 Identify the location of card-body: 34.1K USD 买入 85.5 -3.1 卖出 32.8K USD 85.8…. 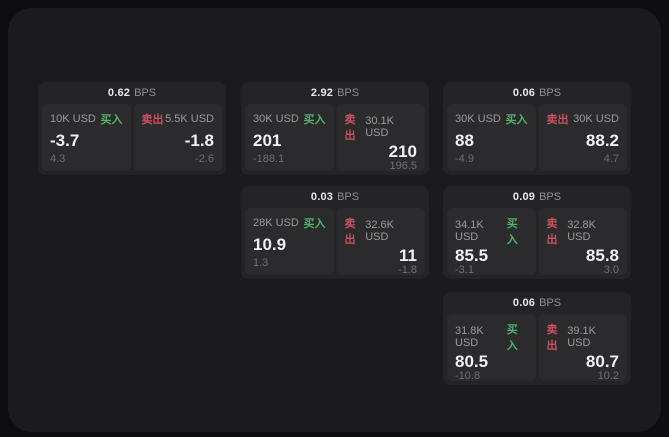
(537, 243).